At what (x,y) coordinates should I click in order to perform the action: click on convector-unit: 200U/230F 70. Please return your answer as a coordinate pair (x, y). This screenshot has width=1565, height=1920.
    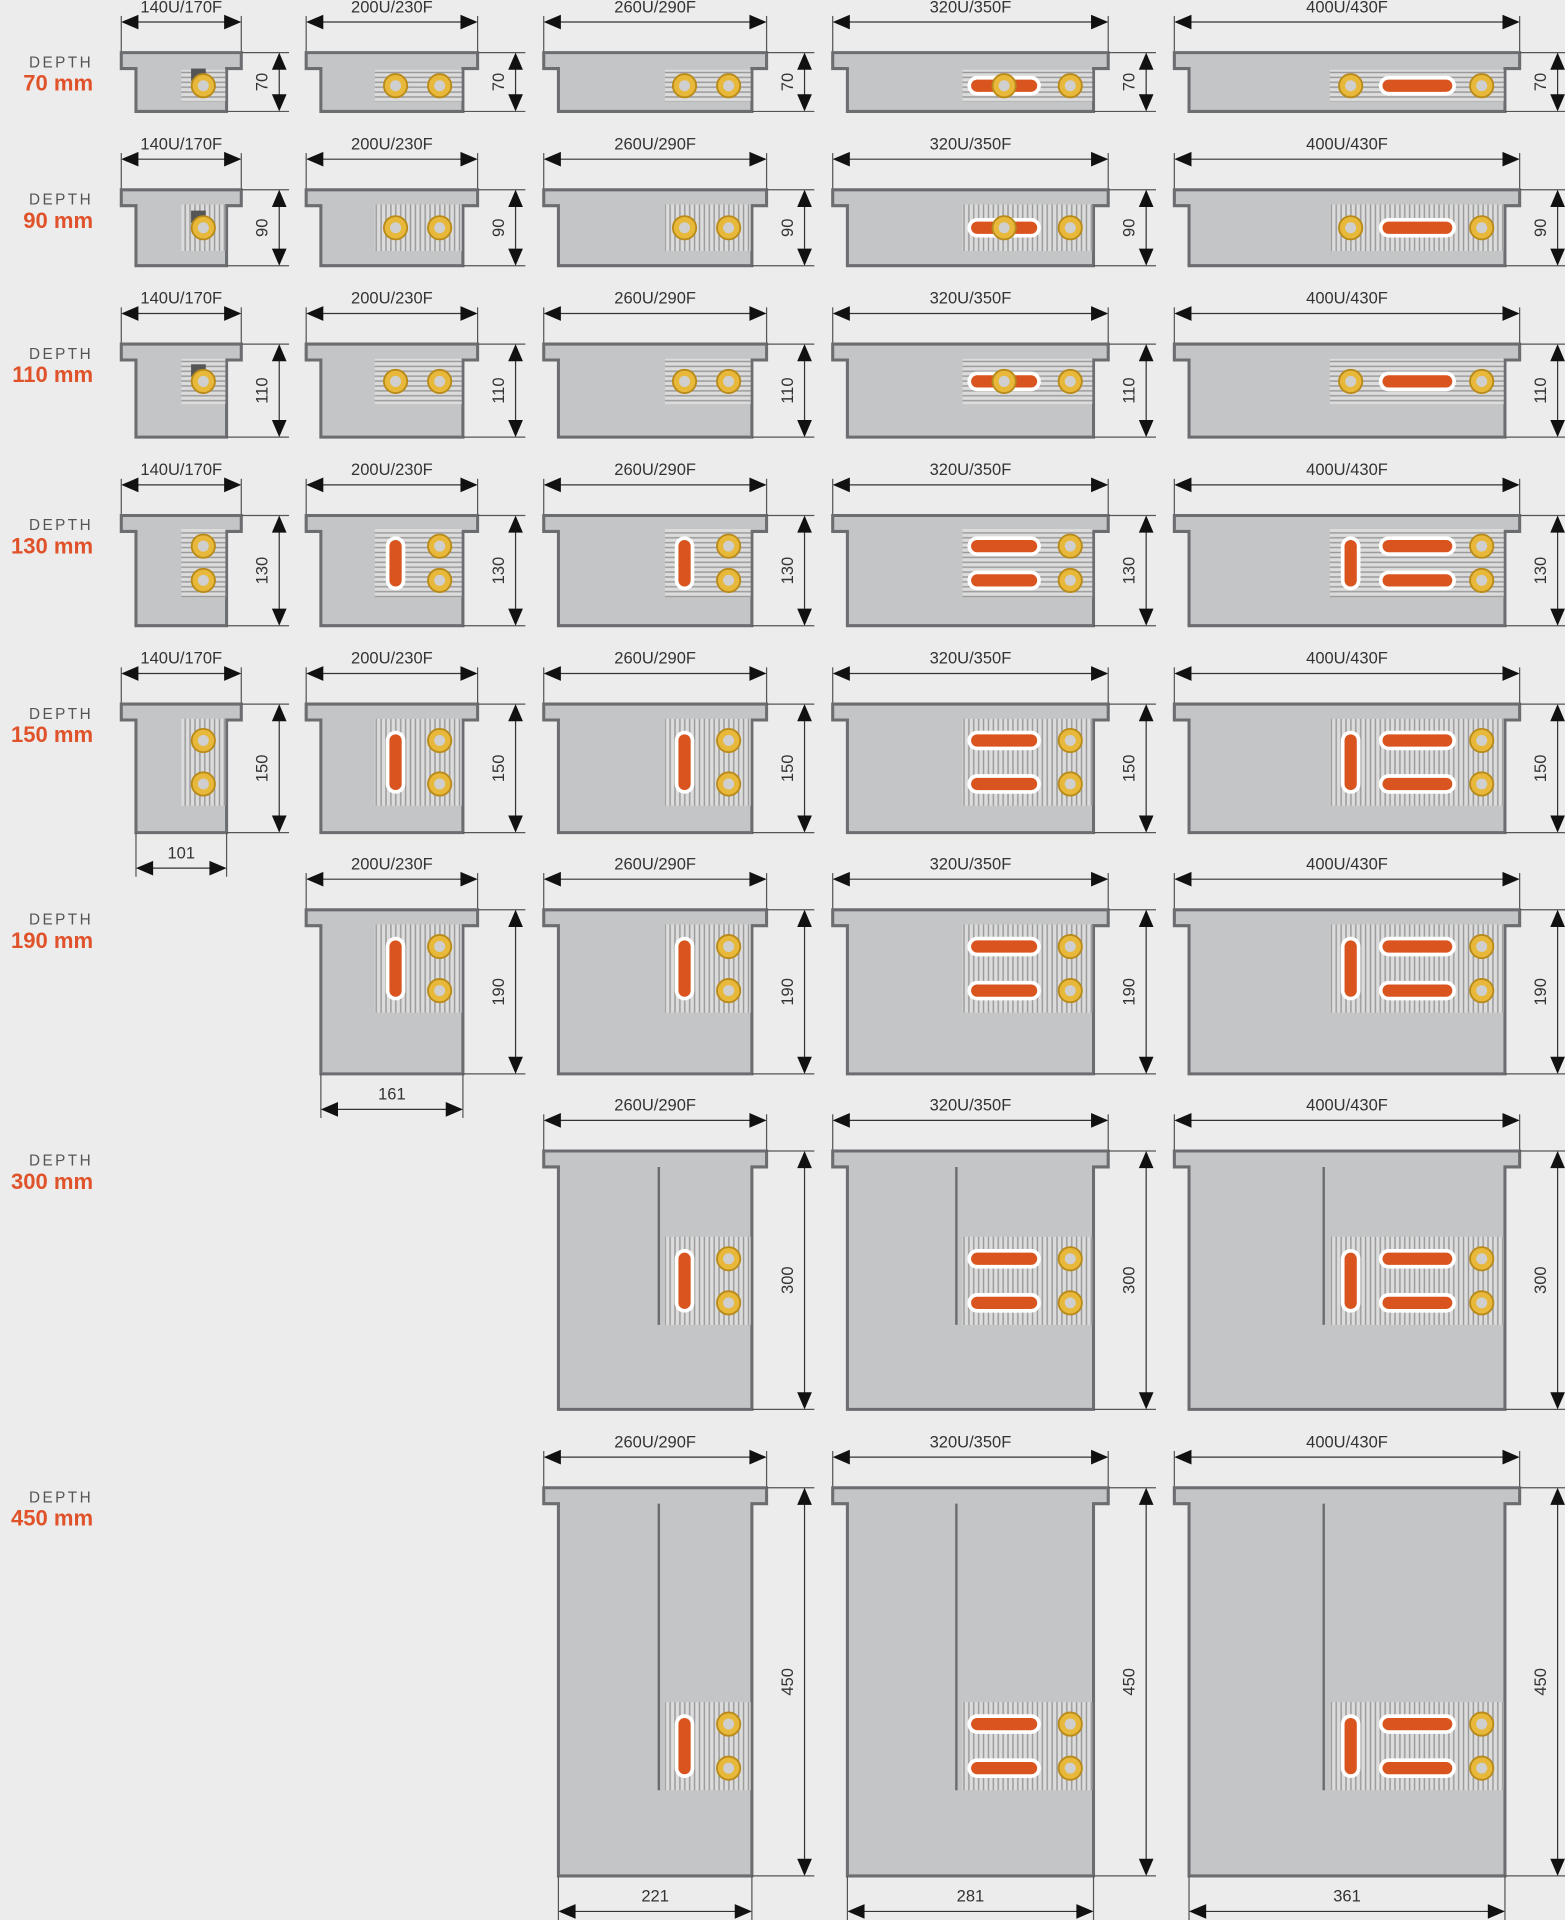
    Looking at the image, I should click on (415, 56).